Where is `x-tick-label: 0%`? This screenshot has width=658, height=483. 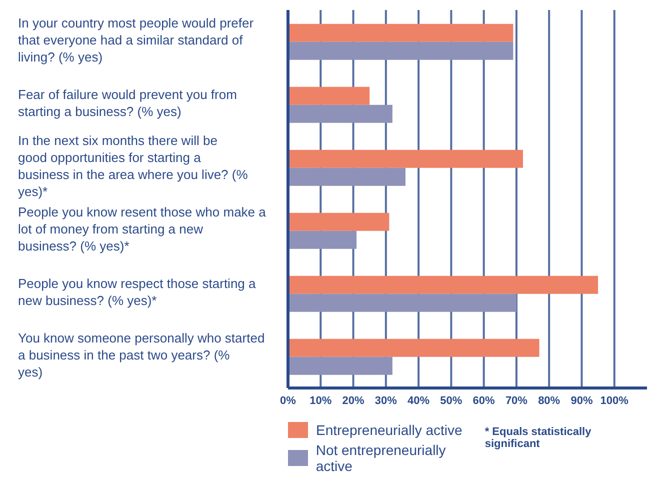 x-tick-label: 0% is located at coordinates (288, 400).